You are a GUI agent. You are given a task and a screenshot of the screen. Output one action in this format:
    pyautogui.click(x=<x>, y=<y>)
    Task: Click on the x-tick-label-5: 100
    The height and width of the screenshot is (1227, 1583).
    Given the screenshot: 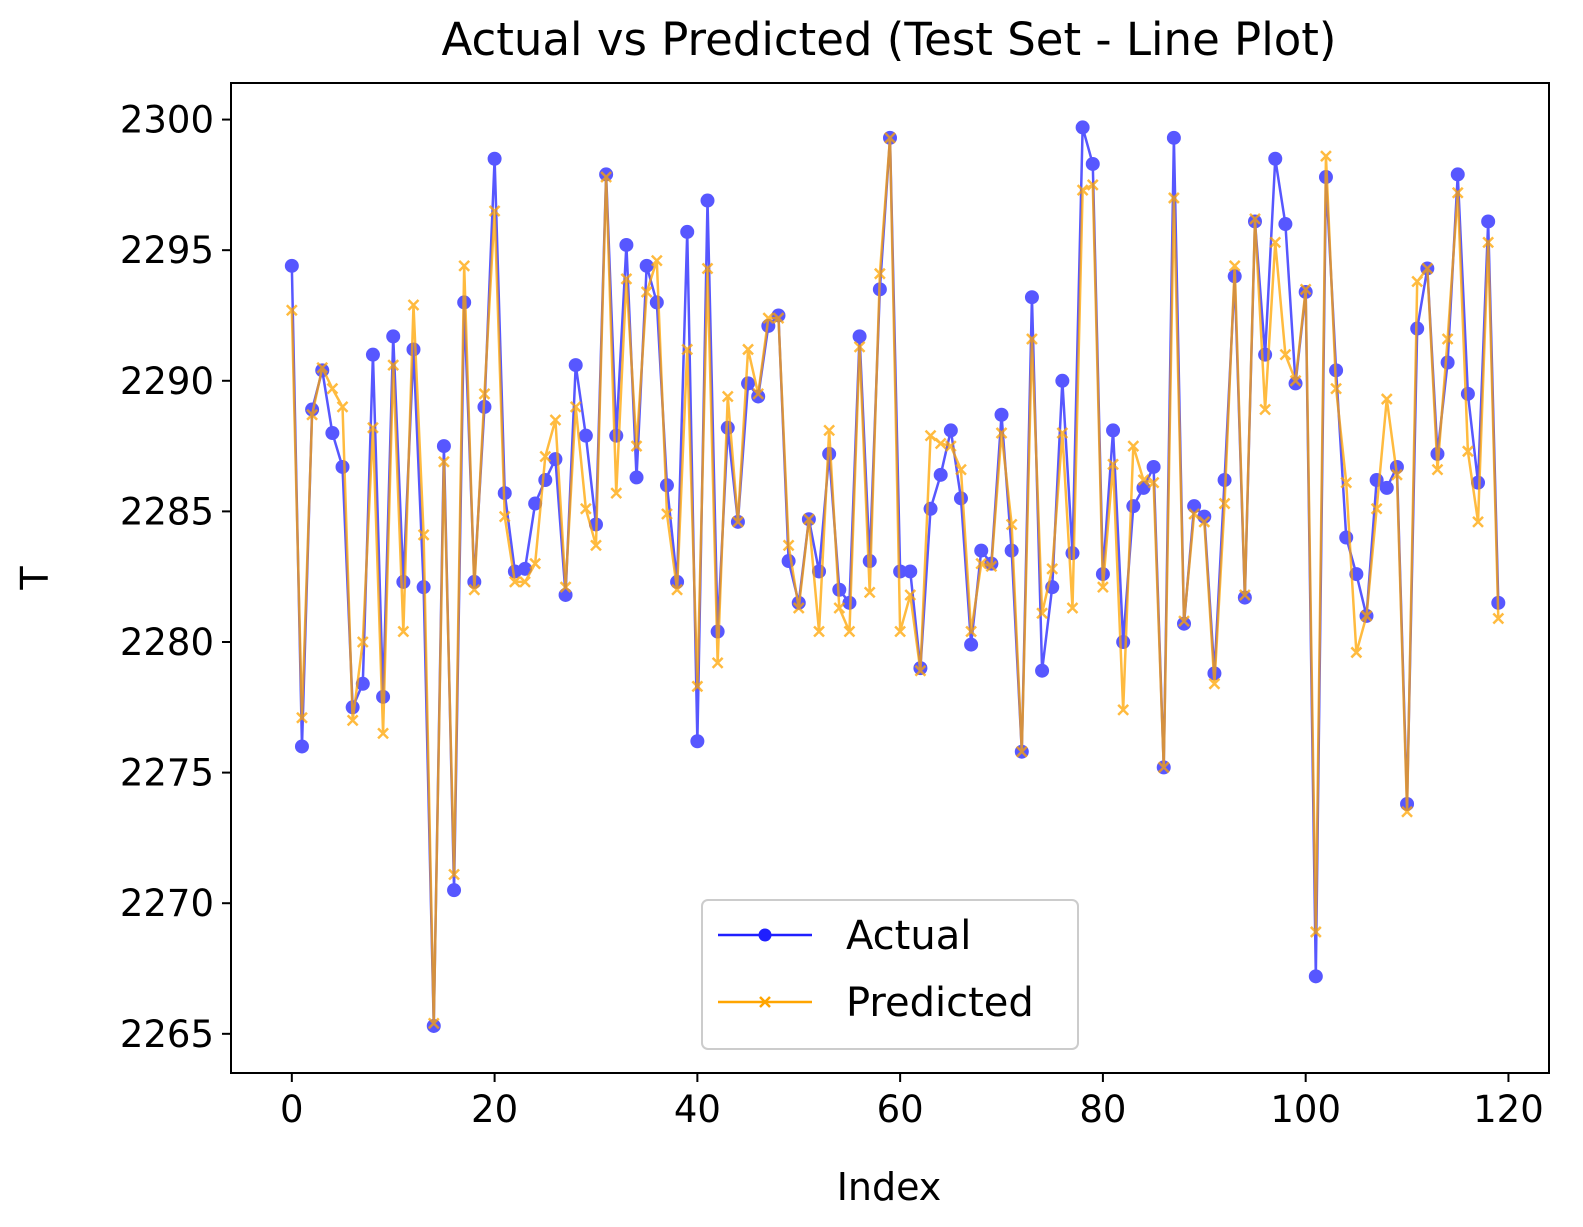 What is the action you would take?
    pyautogui.click(x=1305, y=1109)
    